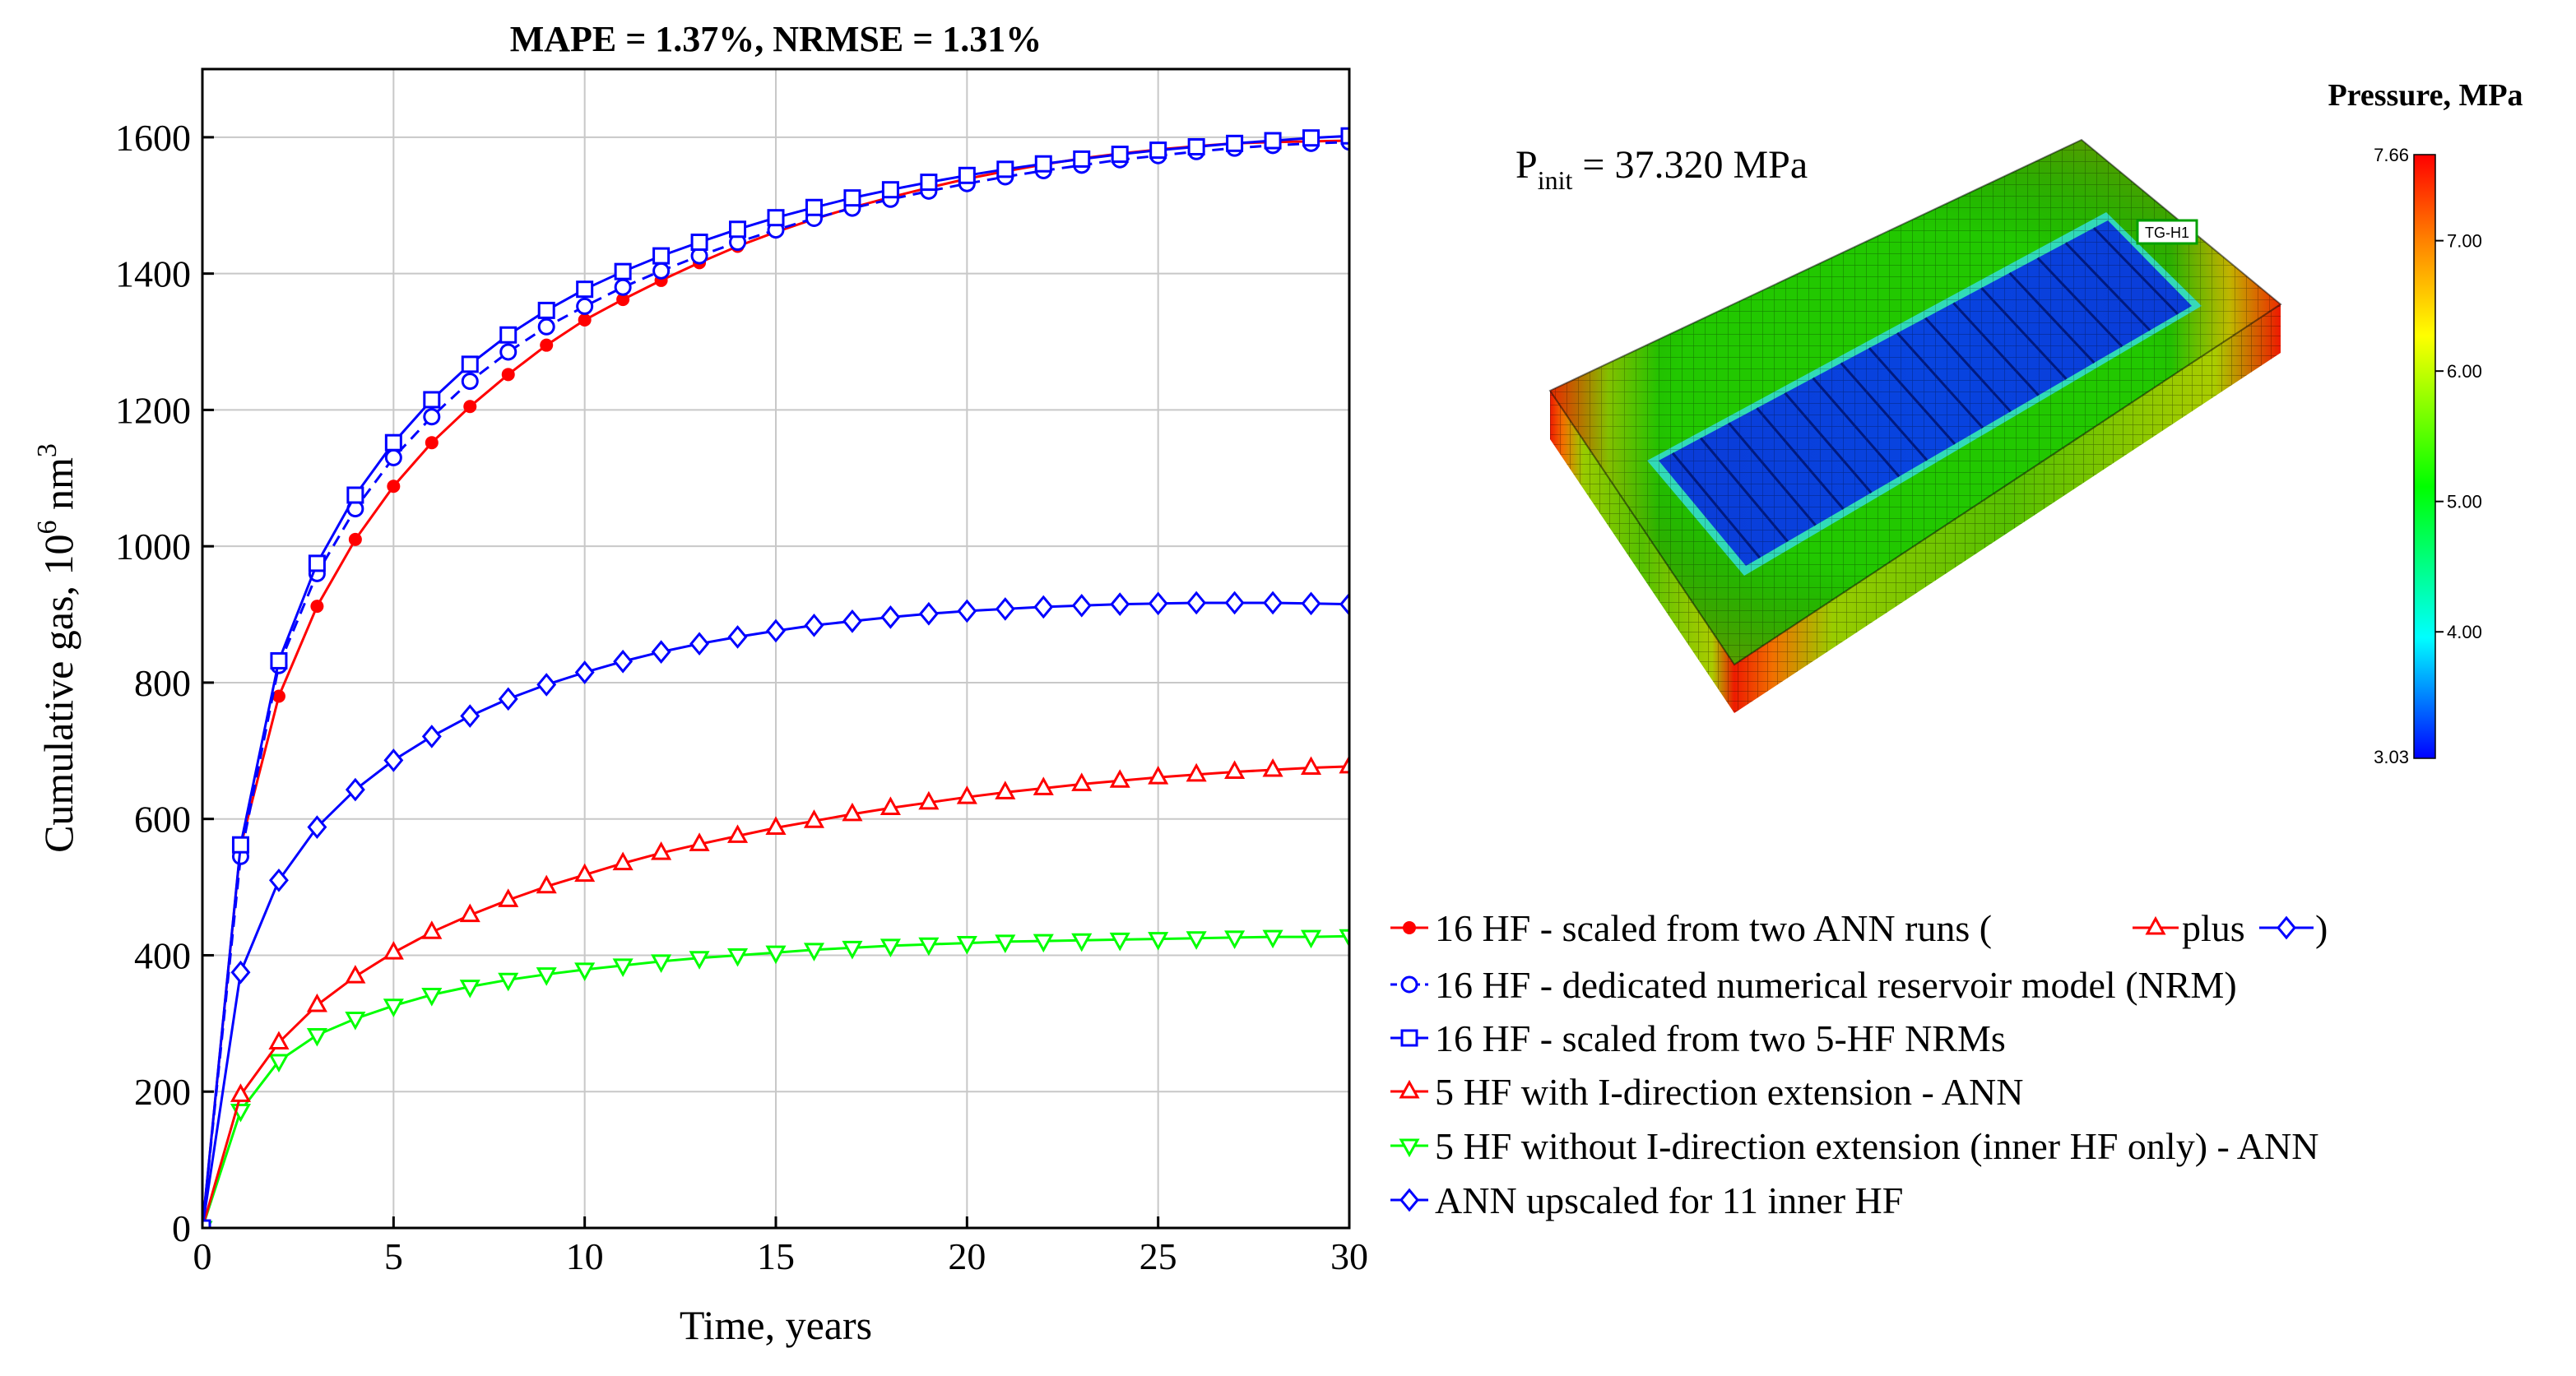  What do you see at coordinates (2464, 502) in the screenshot?
I see `colorbar-tick-label: 5.00` at bounding box center [2464, 502].